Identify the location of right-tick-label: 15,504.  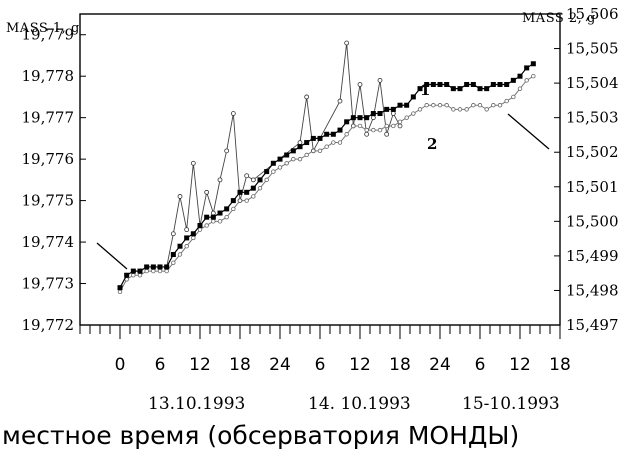
(592, 83).